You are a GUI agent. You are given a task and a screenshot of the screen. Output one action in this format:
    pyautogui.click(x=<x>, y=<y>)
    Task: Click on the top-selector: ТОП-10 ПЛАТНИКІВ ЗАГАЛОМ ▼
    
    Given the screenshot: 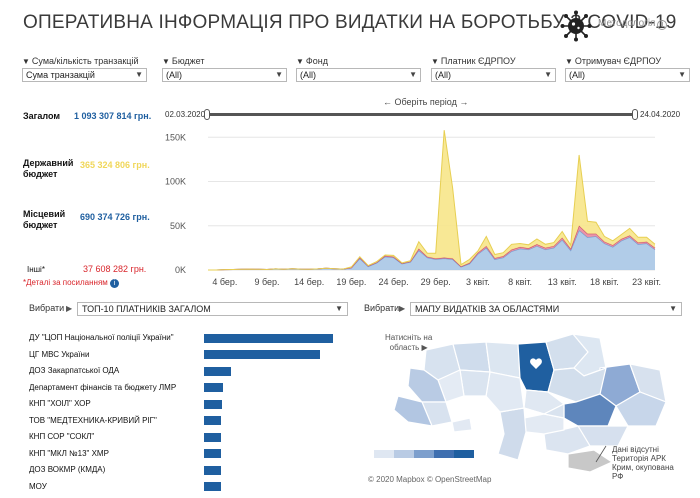 What is the action you would take?
    pyautogui.click(x=212, y=309)
    